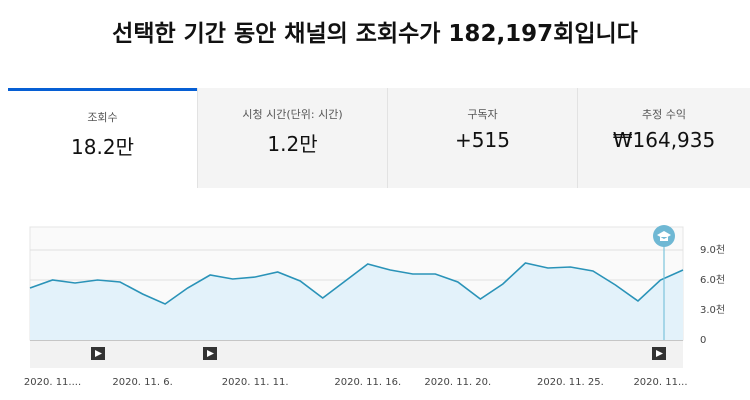 This screenshot has width=750, height=400. Describe the element at coordinates (712, 280) in the screenshot. I see `y-tick-label: 6.0천` at that location.